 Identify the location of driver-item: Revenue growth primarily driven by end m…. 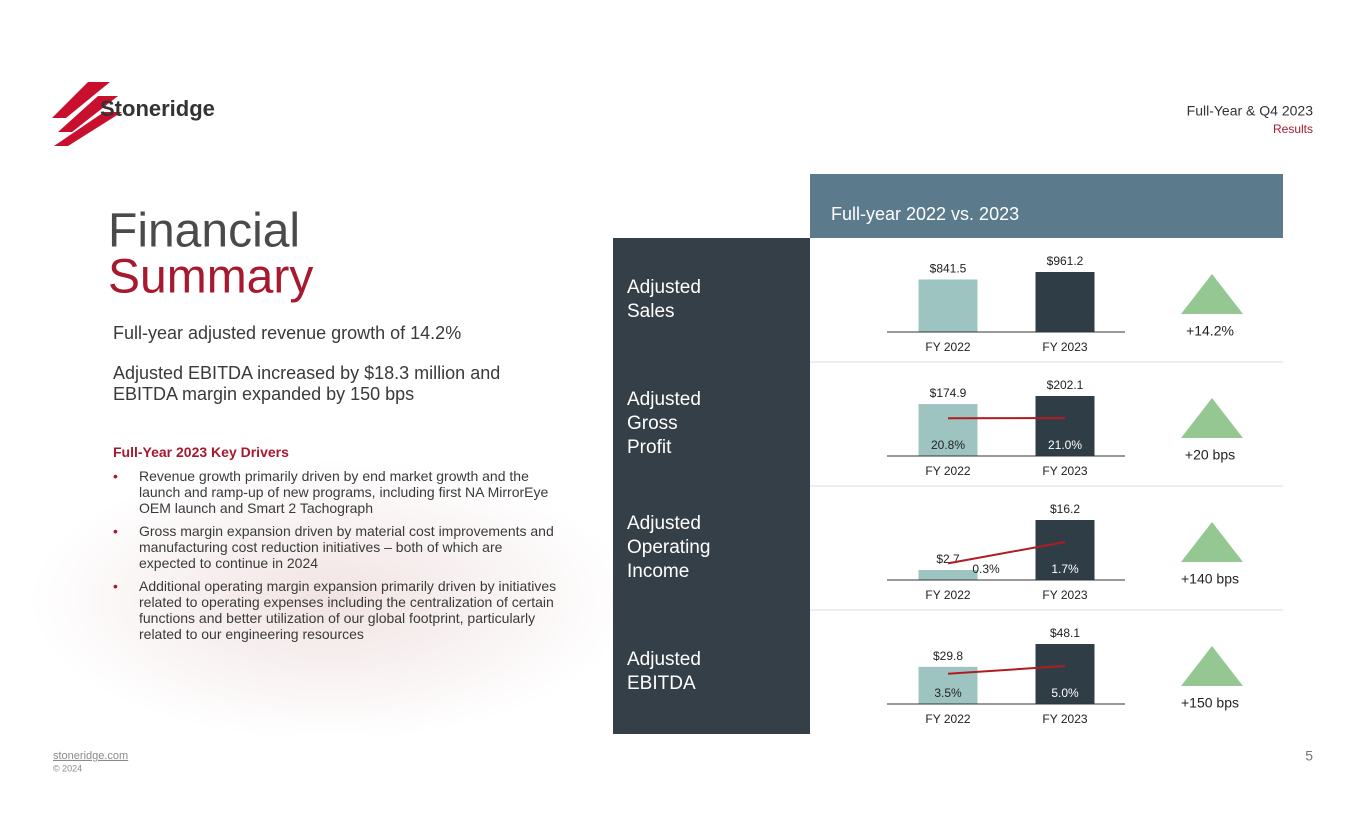
(338, 492).